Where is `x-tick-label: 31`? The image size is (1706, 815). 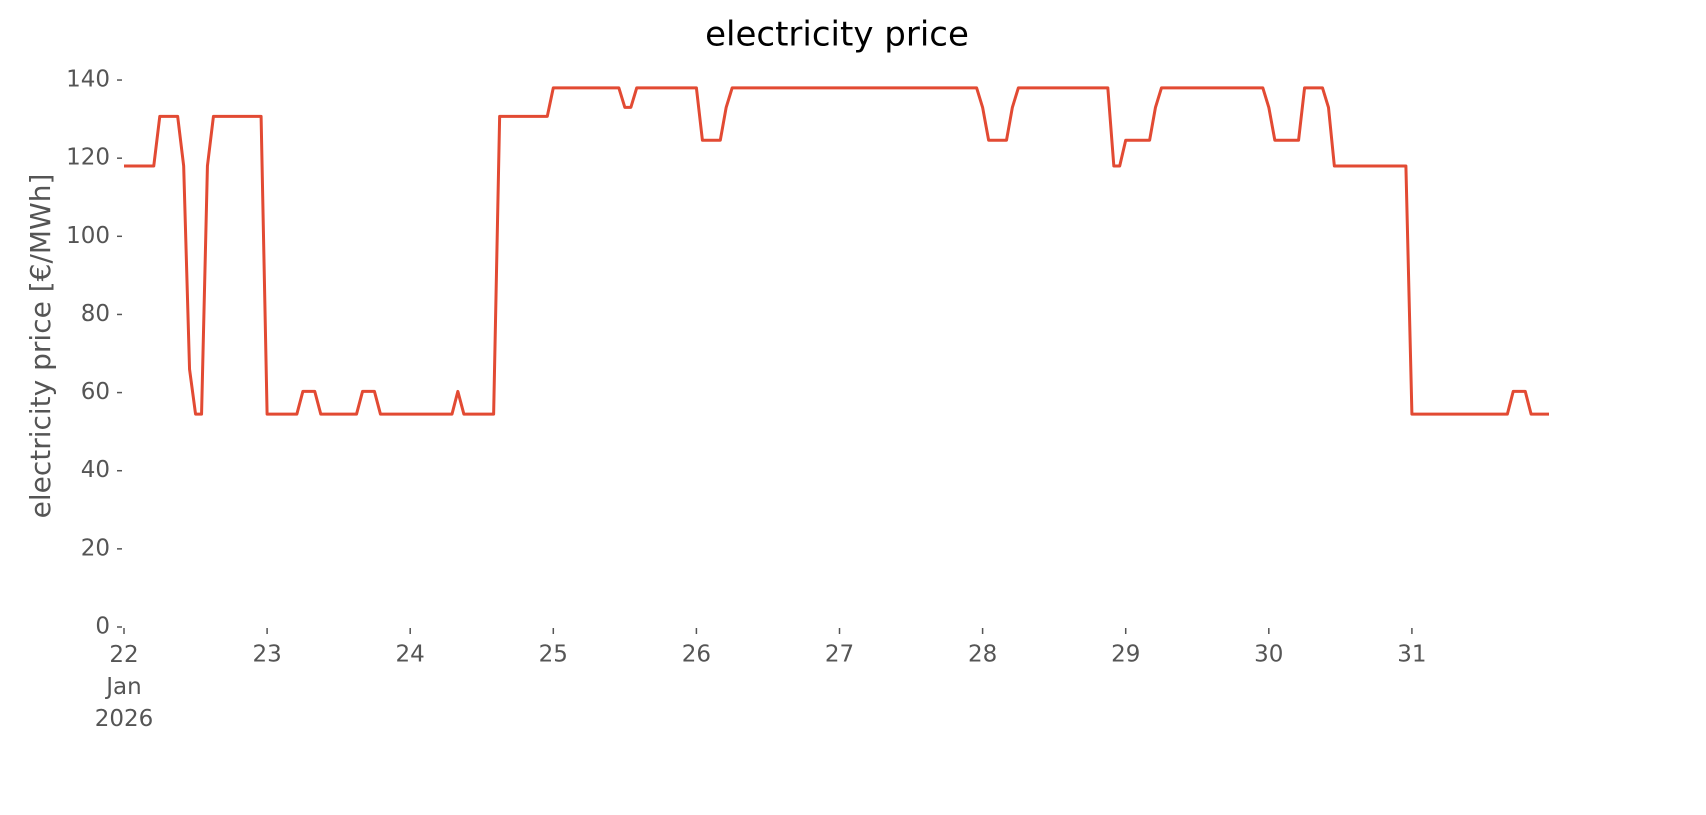 x-tick-label: 31 is located at coordinates (1411, 655).